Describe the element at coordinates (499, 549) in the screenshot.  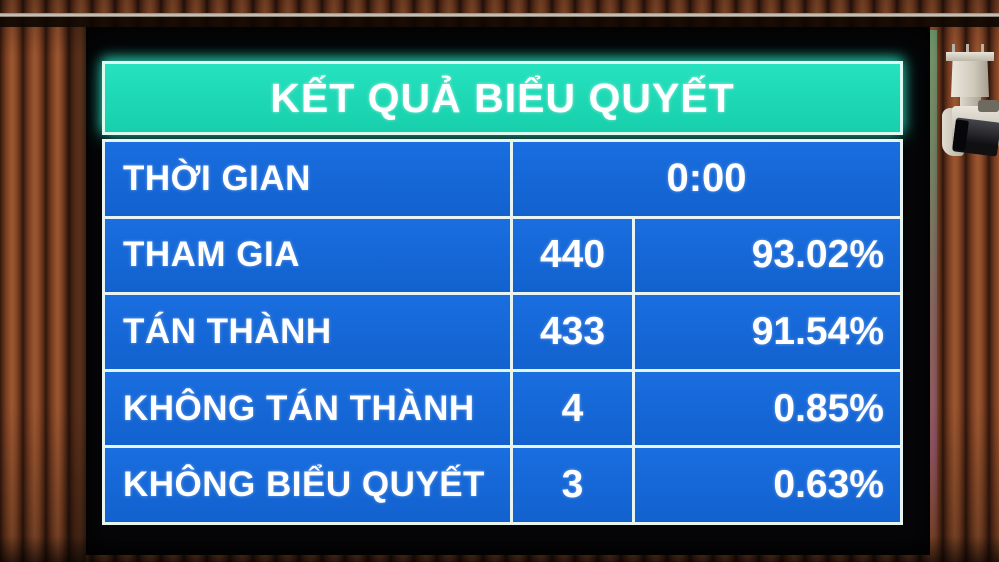
I see `floor-shadow` at that location.